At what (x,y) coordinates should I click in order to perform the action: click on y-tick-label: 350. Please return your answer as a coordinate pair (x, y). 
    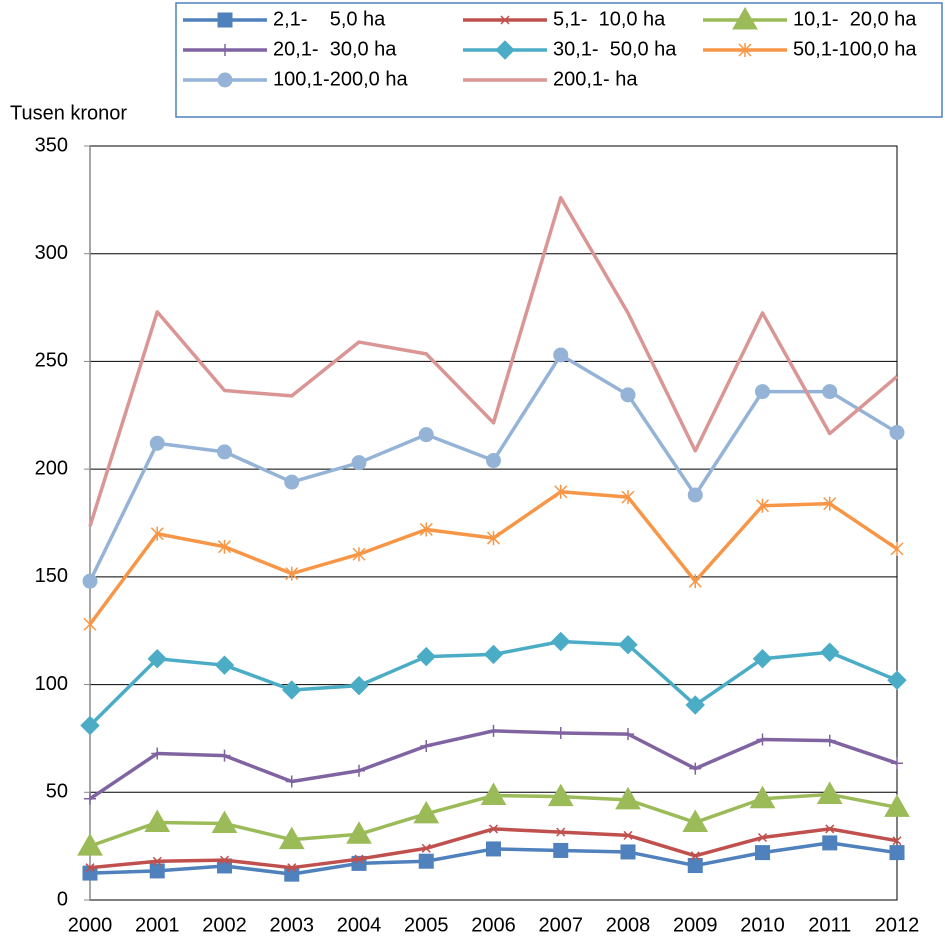
    Looking at the image, I should click on (51, 145).